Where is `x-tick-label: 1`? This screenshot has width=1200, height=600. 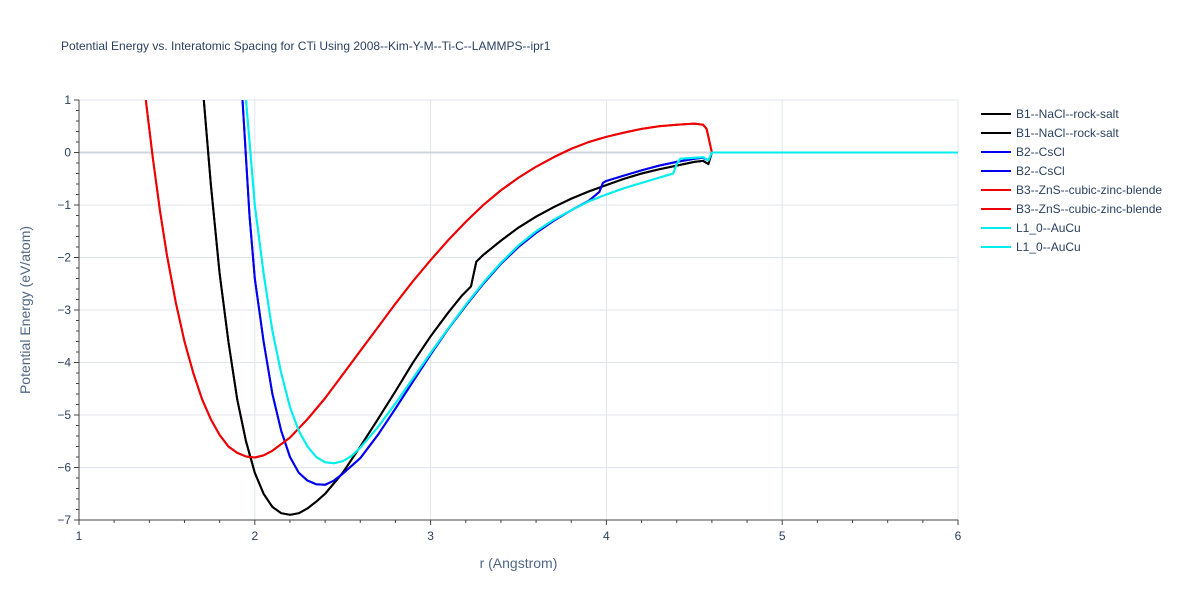 x-tick-label: 1 is located at coordinates (79, 536).